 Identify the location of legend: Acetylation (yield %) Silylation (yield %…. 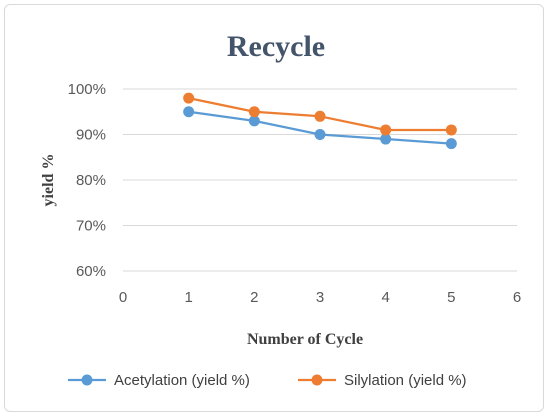
(267, 380).